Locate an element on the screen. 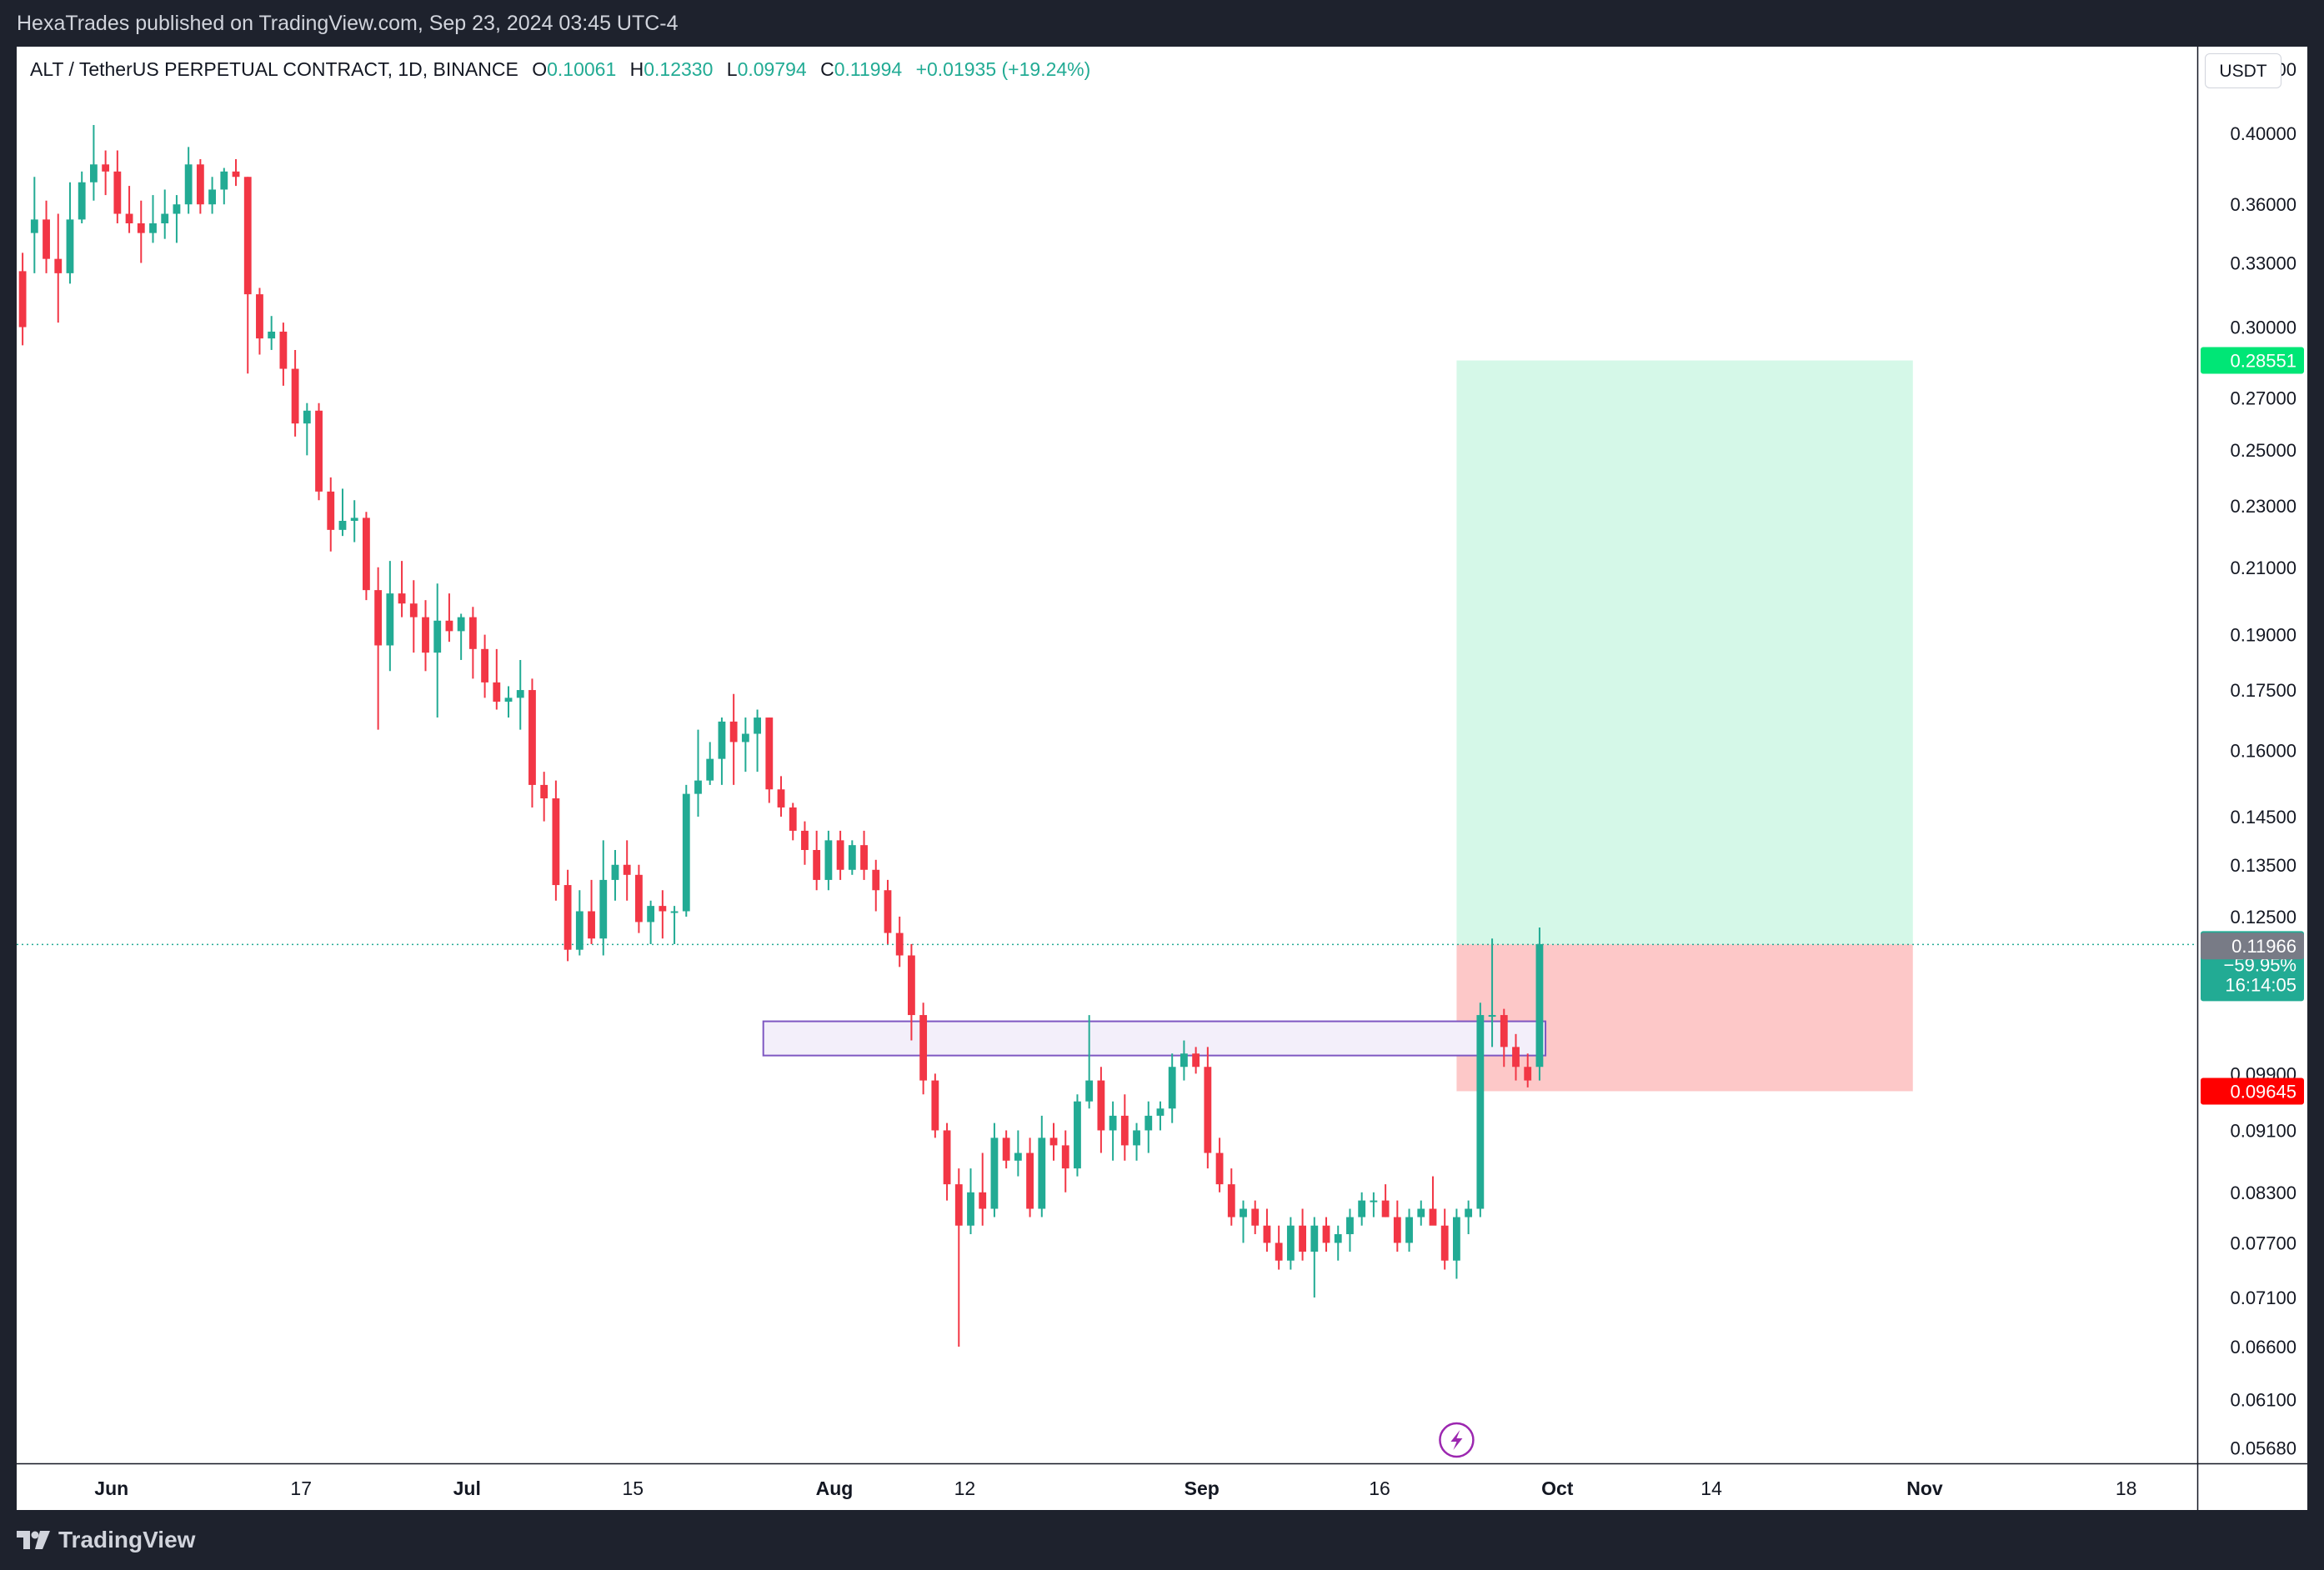 Image resolution: width=2324 pixels, height=1570 pixels. stop-price-tag-text: 0.09645 is located at coordinates (2263, 1091).